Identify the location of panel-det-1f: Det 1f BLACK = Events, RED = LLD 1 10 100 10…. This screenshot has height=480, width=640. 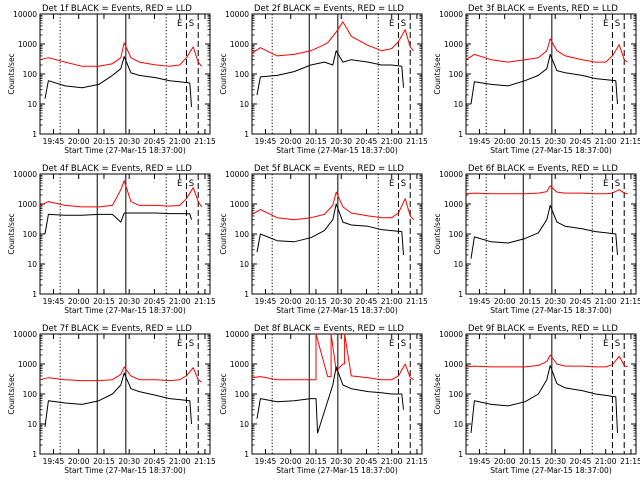
(111, 79).